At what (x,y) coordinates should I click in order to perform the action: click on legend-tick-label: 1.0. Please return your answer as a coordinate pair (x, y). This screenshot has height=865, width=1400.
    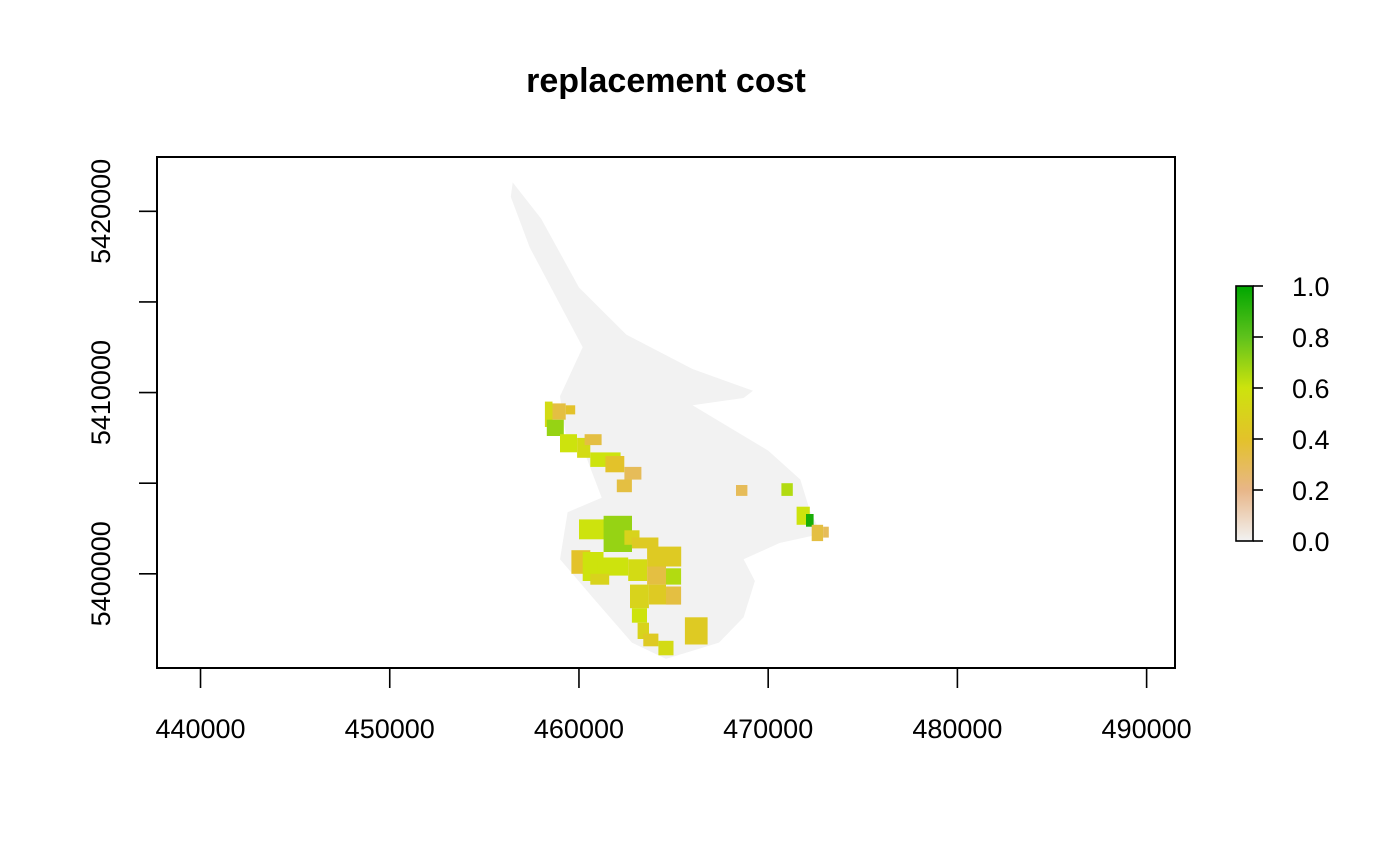
    Looking at the image, I should click on (1311, 287).